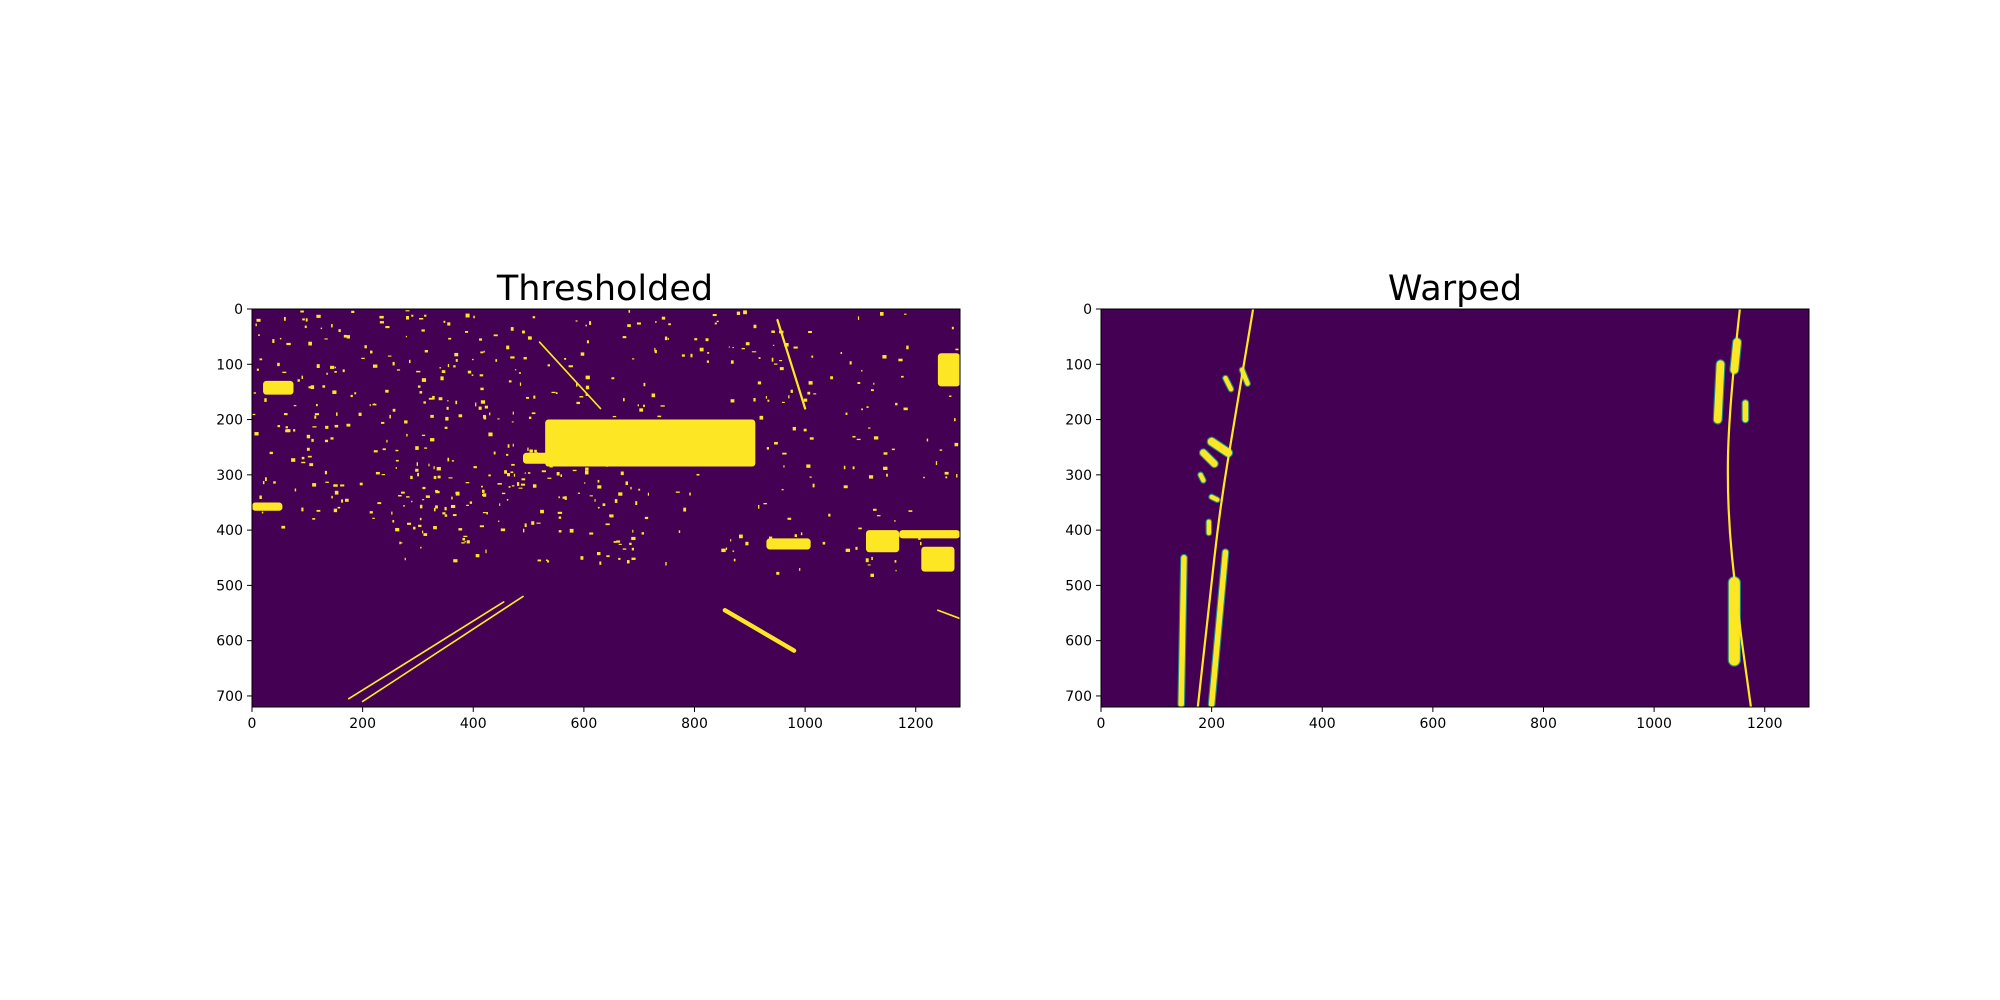 The image size is (2000, 1000). What do you see at coordinates (604, 289) in the screenshot?
I see `thresholded-title: Thresholded` at bounding box center [604, 289].